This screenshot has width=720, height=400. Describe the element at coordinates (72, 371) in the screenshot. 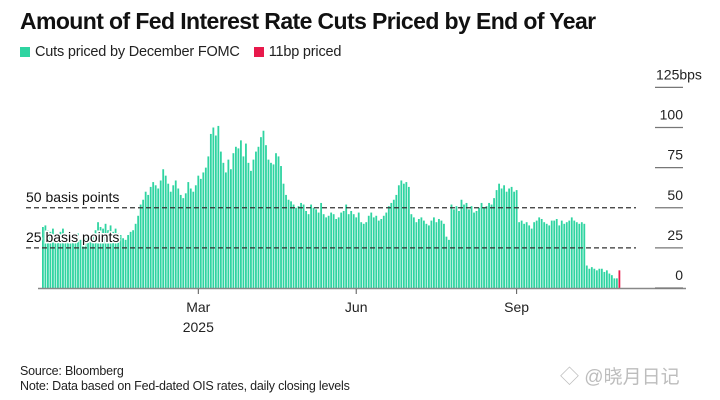

I see `source-note: Source: Bloomberg` at that location.